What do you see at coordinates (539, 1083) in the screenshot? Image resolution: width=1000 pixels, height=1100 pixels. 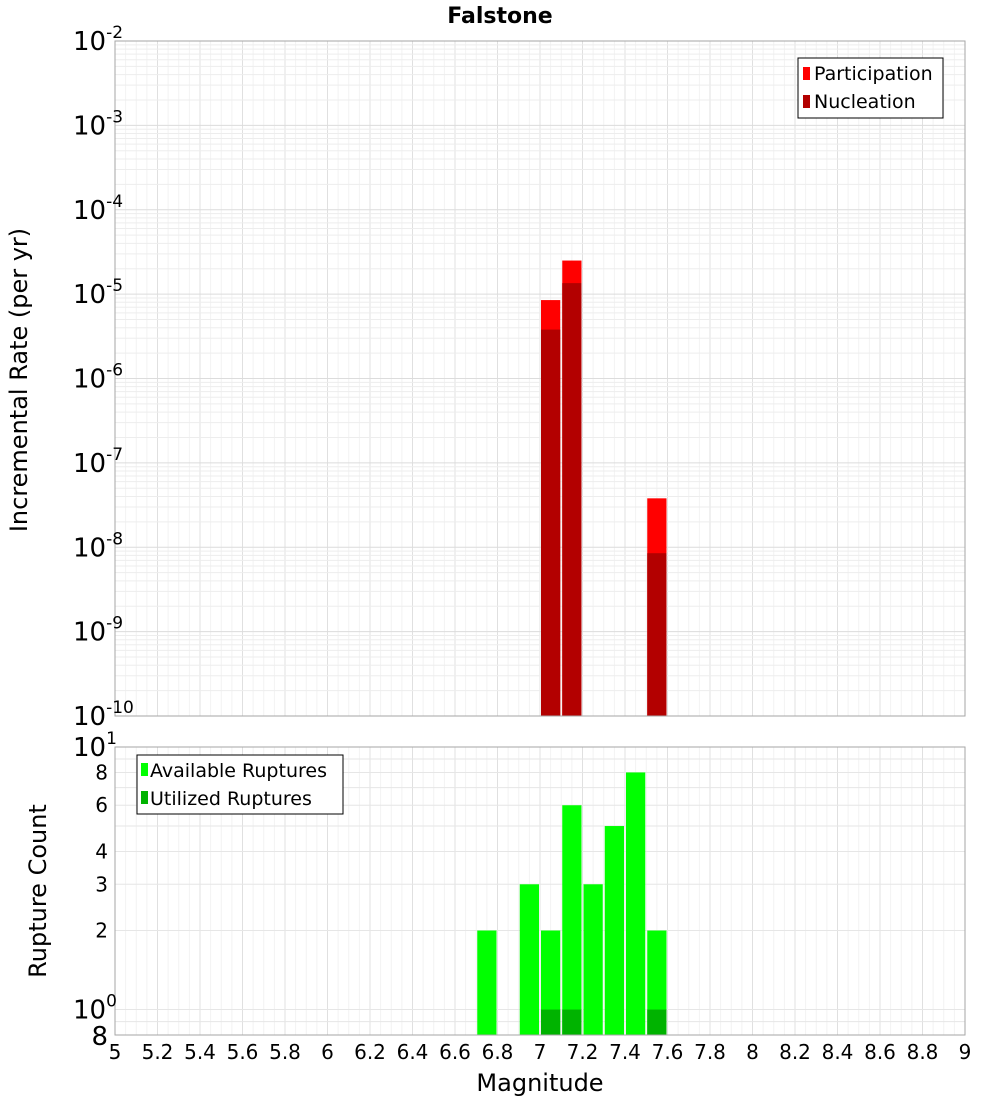 I see `x-axis-label: Magnitude` at bounding box center [539, 1083].